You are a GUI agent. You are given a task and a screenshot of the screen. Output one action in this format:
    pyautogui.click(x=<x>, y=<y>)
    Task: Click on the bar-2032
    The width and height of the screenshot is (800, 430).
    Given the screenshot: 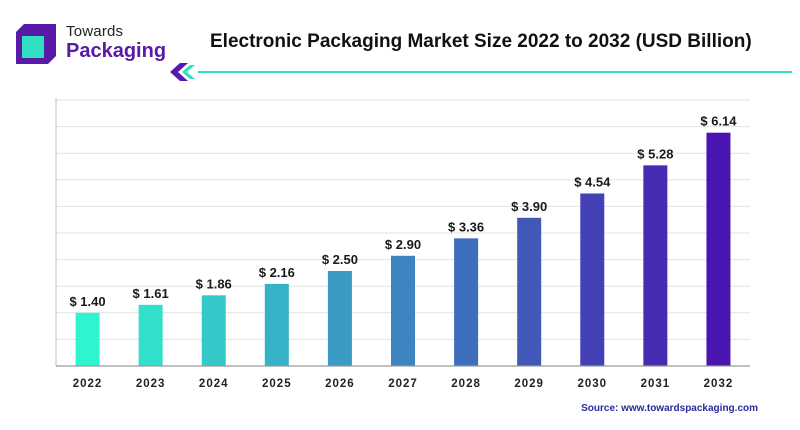 What is the action you would take?
    pyautogui.click(x=718, y=249)
    